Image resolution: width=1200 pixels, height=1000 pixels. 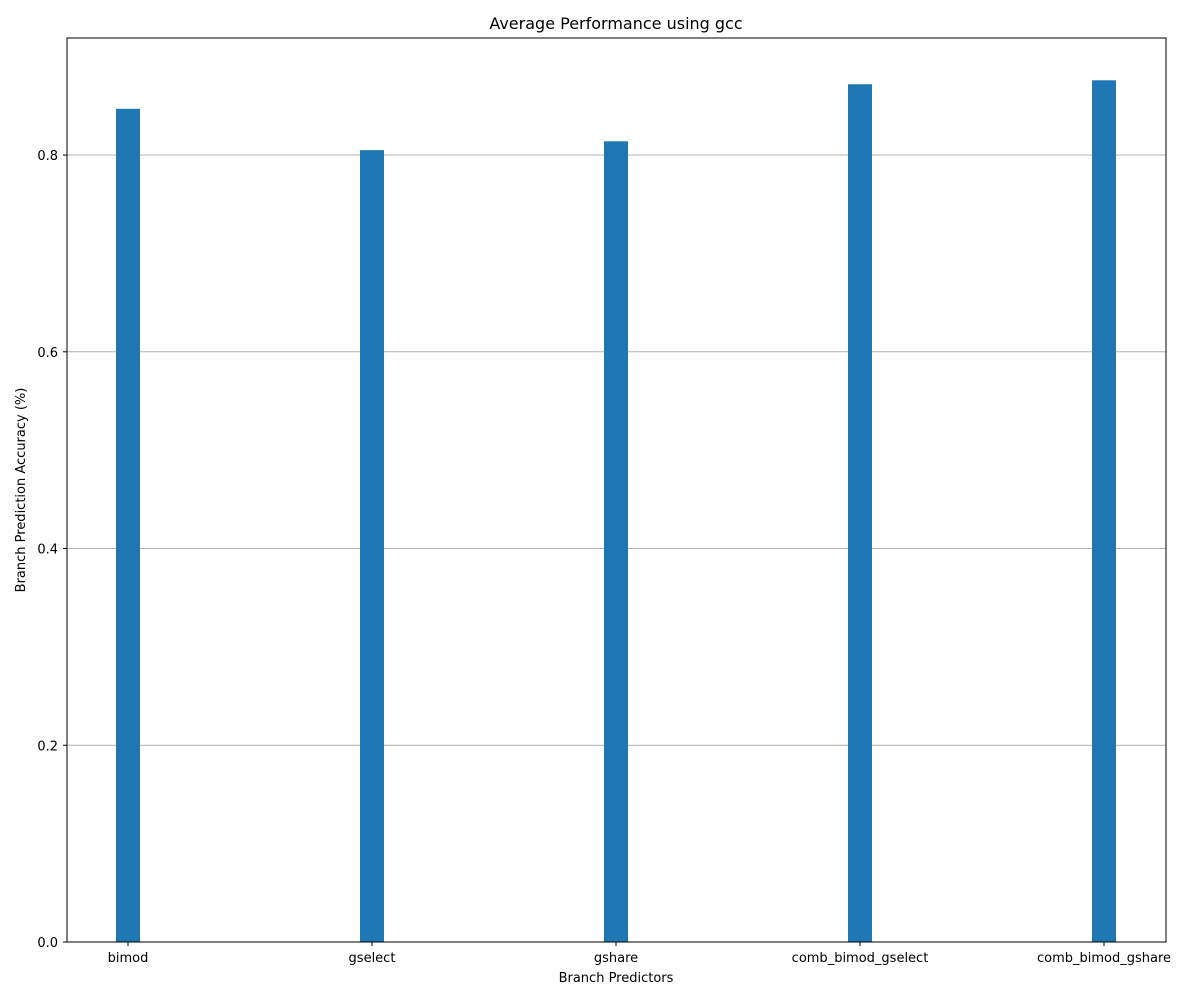 What do you see at coordinates (616, 978) in the screenshot?
I see `x-axis-title: Branch Predictors` at bounding box center [616, 978].